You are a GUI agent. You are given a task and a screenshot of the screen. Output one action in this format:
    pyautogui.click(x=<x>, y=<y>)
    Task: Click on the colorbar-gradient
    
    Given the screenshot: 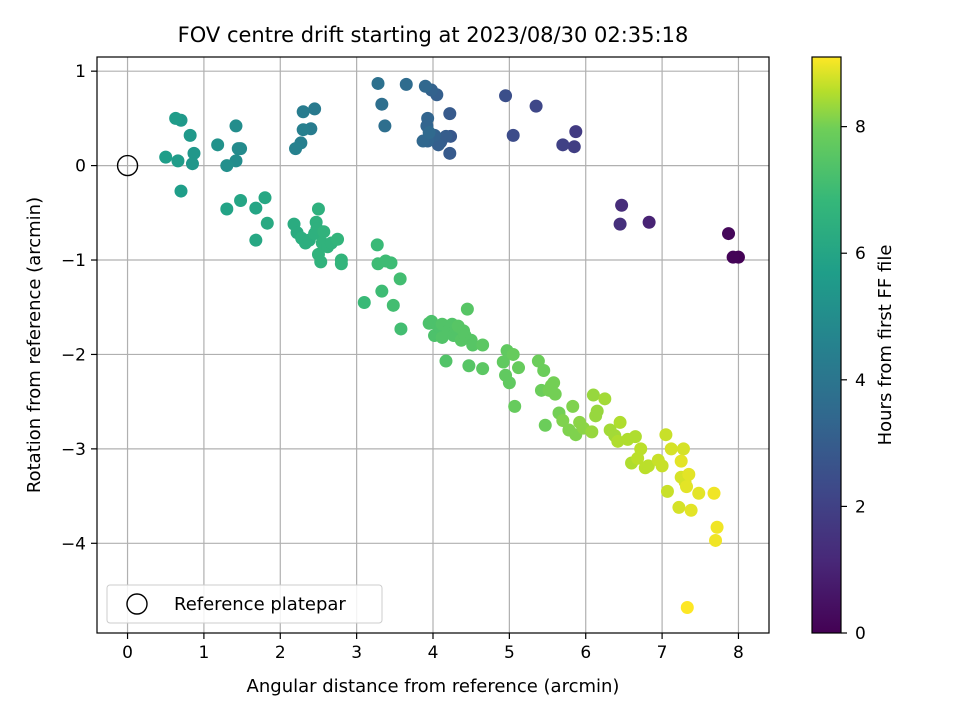 What is the action you would take?
    pyautogui.click(x=826, y=345)
    